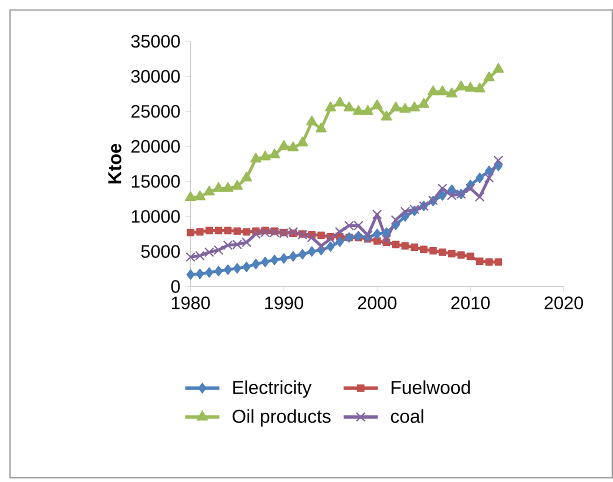  I want to click on legend-label: Oil products, so click(281, 418).